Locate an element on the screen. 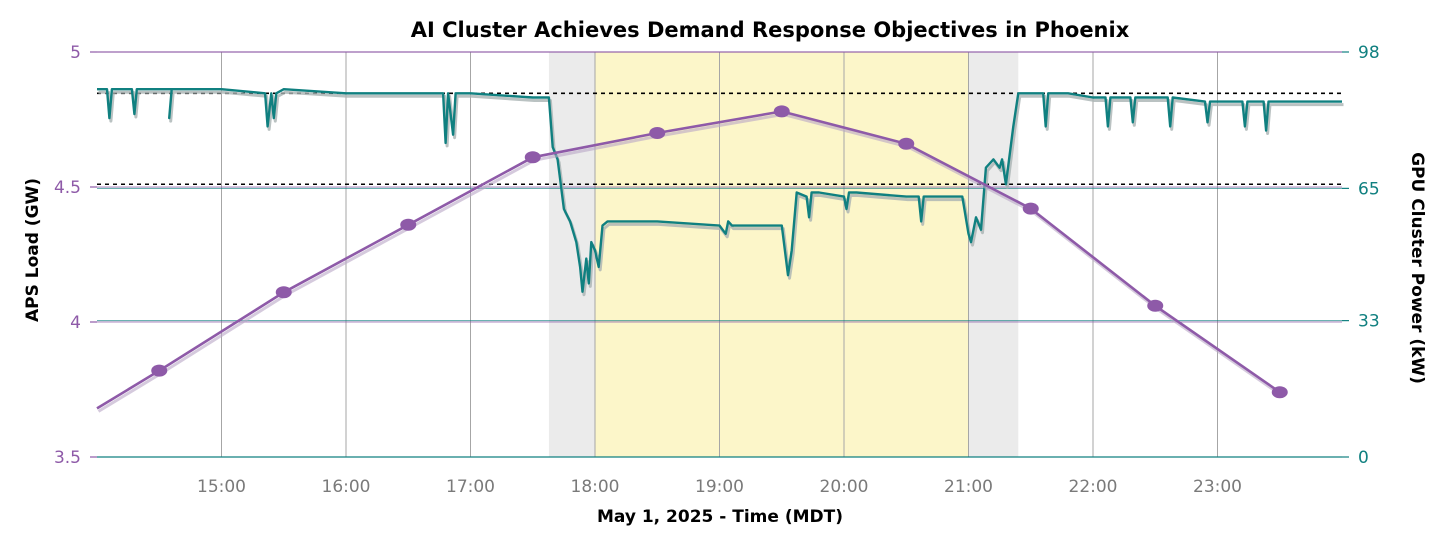 The image size is (1456, 540). y-left-tick-label: 4 is located at coordinates (75, 323).